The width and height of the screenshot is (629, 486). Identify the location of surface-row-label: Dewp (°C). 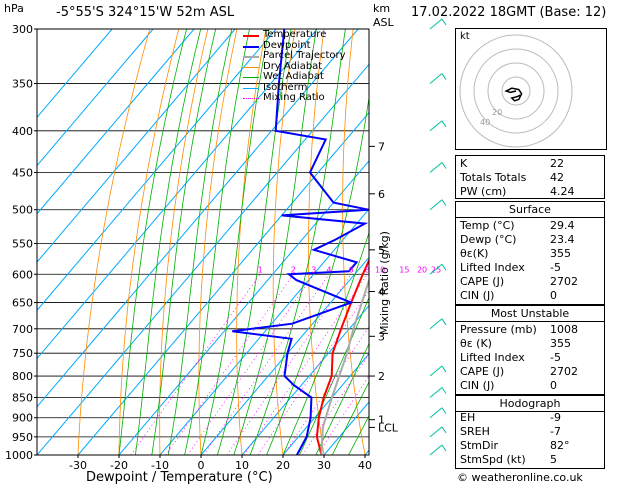
(488, 239).